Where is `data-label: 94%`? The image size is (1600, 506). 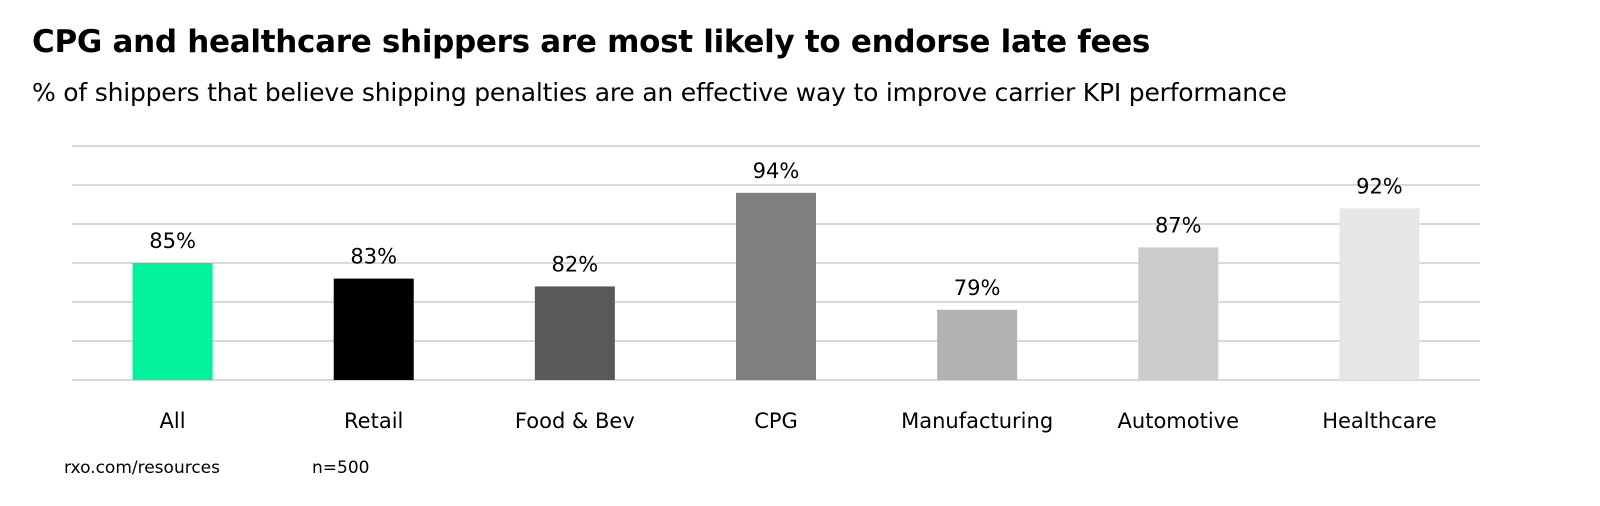
data-label: 94% is located at coordinates (776, 171).